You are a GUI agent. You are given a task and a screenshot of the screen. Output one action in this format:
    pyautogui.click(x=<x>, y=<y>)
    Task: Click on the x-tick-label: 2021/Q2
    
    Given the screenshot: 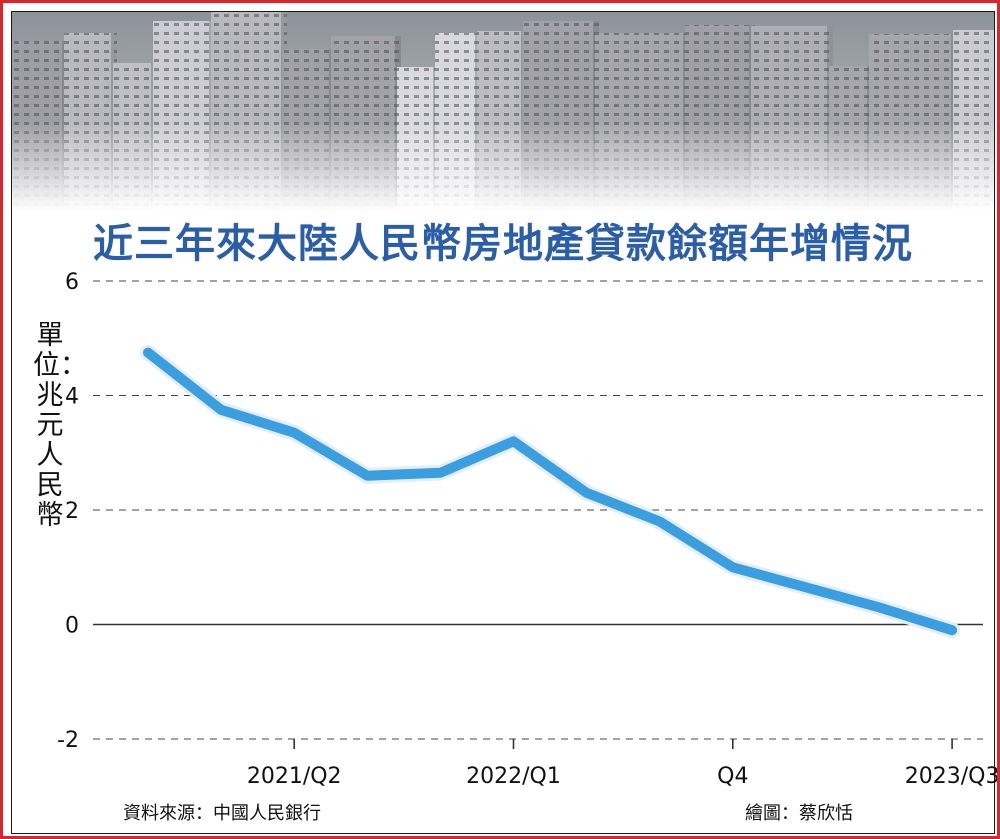 What is the action you would take?
    pyautogui.click(x=294, y=776)
    